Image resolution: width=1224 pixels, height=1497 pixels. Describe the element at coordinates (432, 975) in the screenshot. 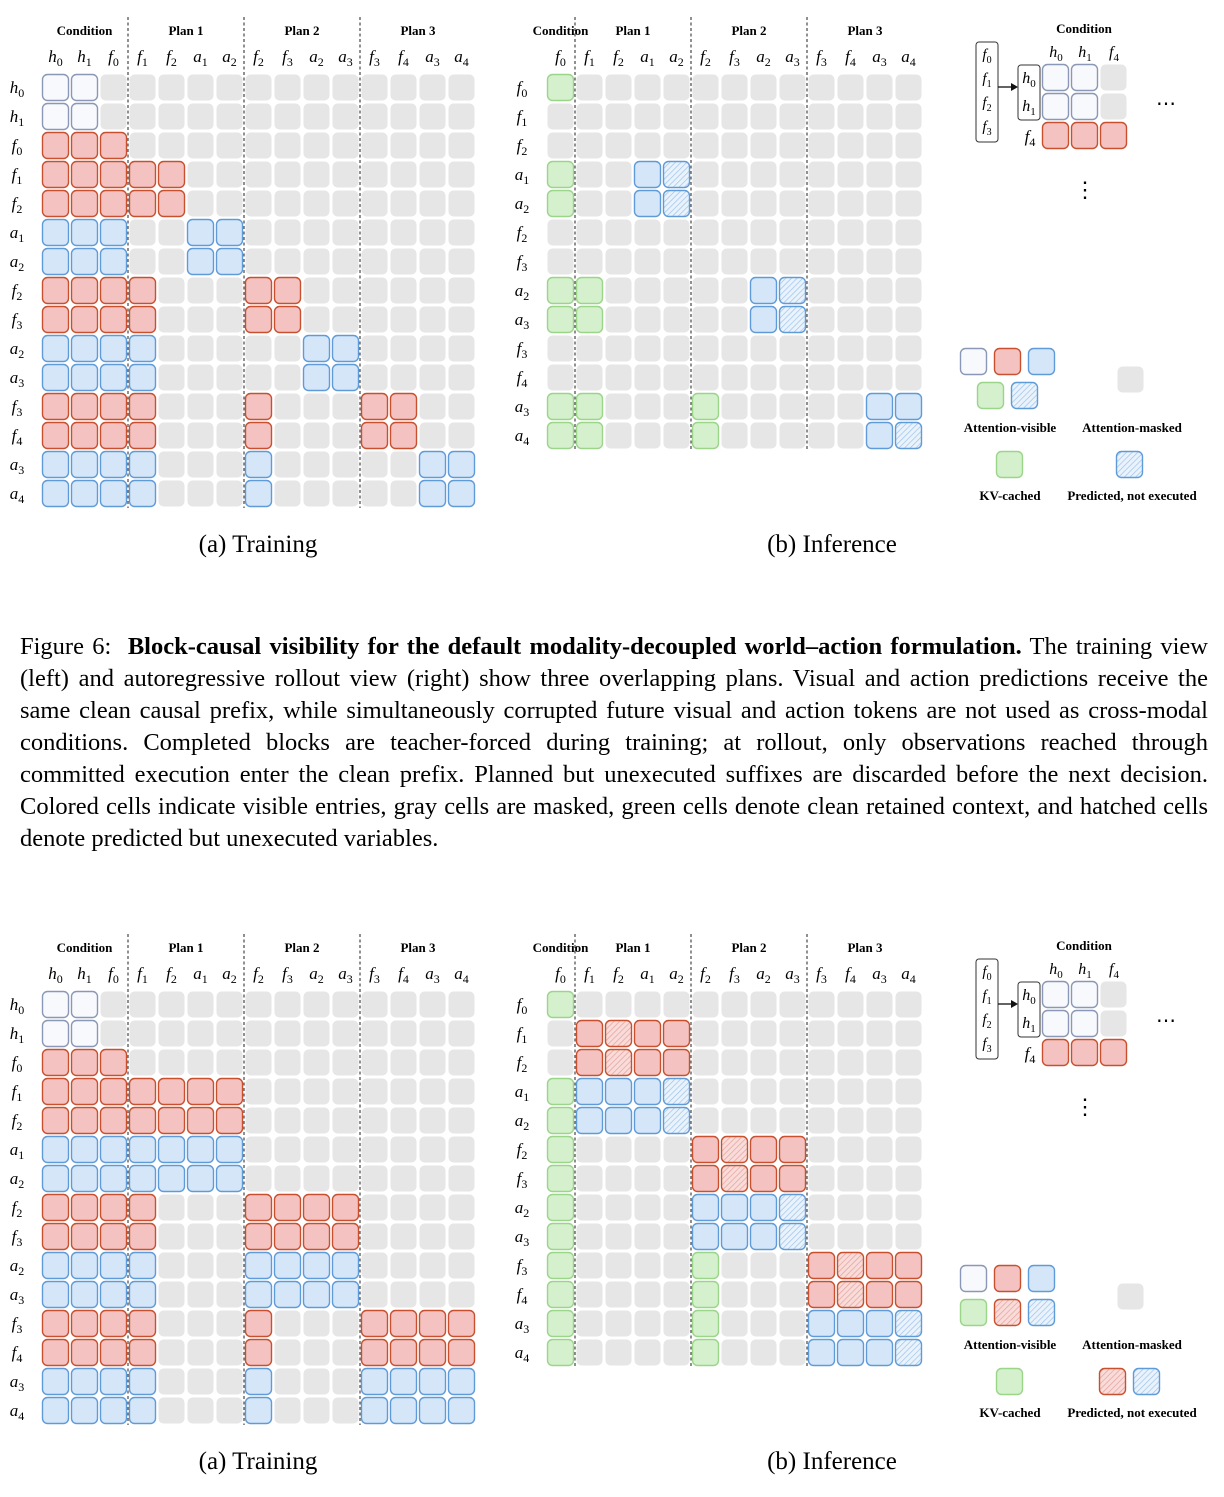

I see `token-label: a3` at that location.